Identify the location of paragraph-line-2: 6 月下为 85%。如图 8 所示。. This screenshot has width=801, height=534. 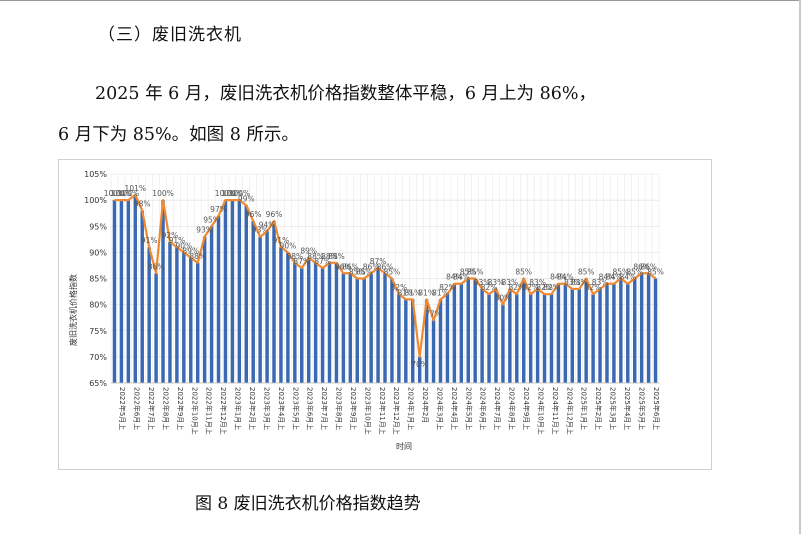
(178, 135).